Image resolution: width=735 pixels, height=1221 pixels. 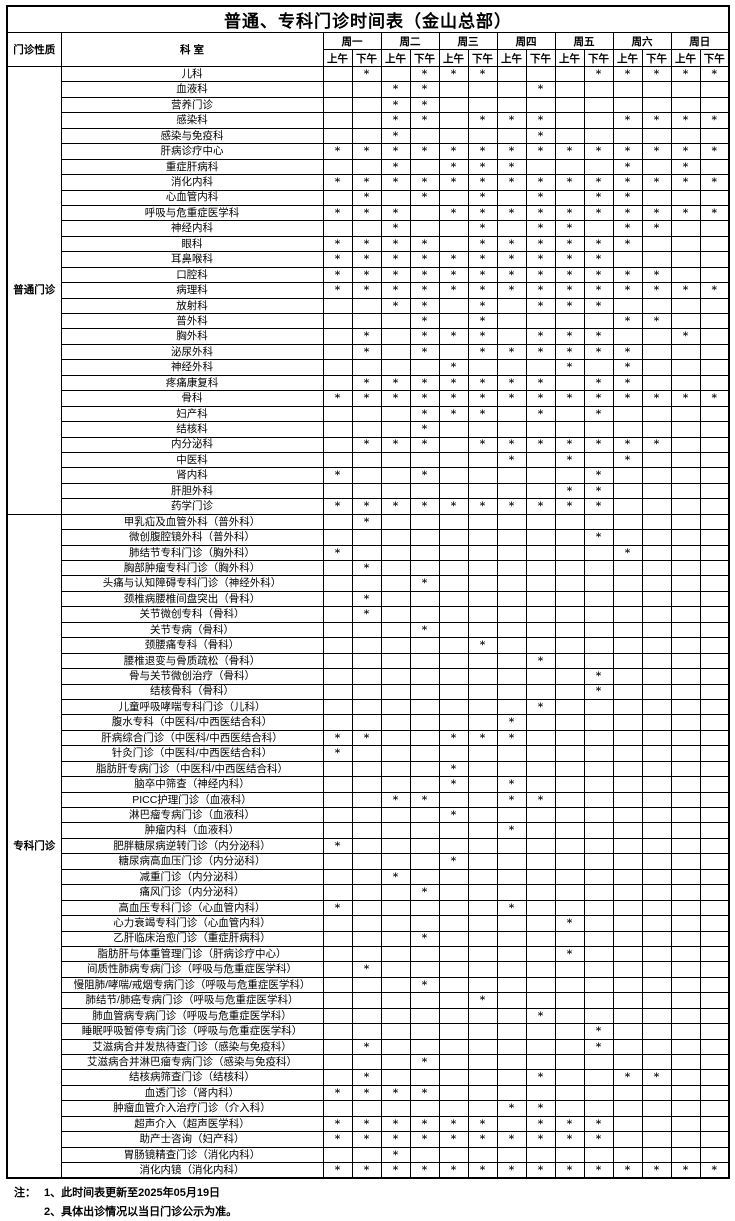 What do you see at coordinates (368, 630) in the screenshot?
I see `table-row: 关节专病（骨科） *` at bounding box center [368, 630].